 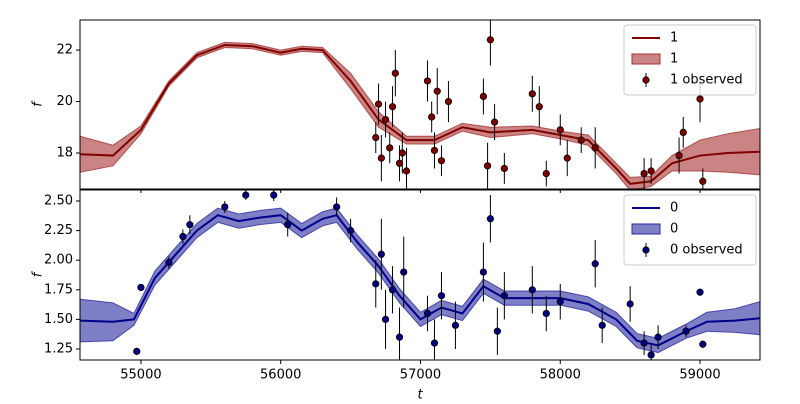 What do you see at coordinates (58, 201) in the screenshot?
I see `y-tick-label: 2.50` at bounding box center [58, 201].